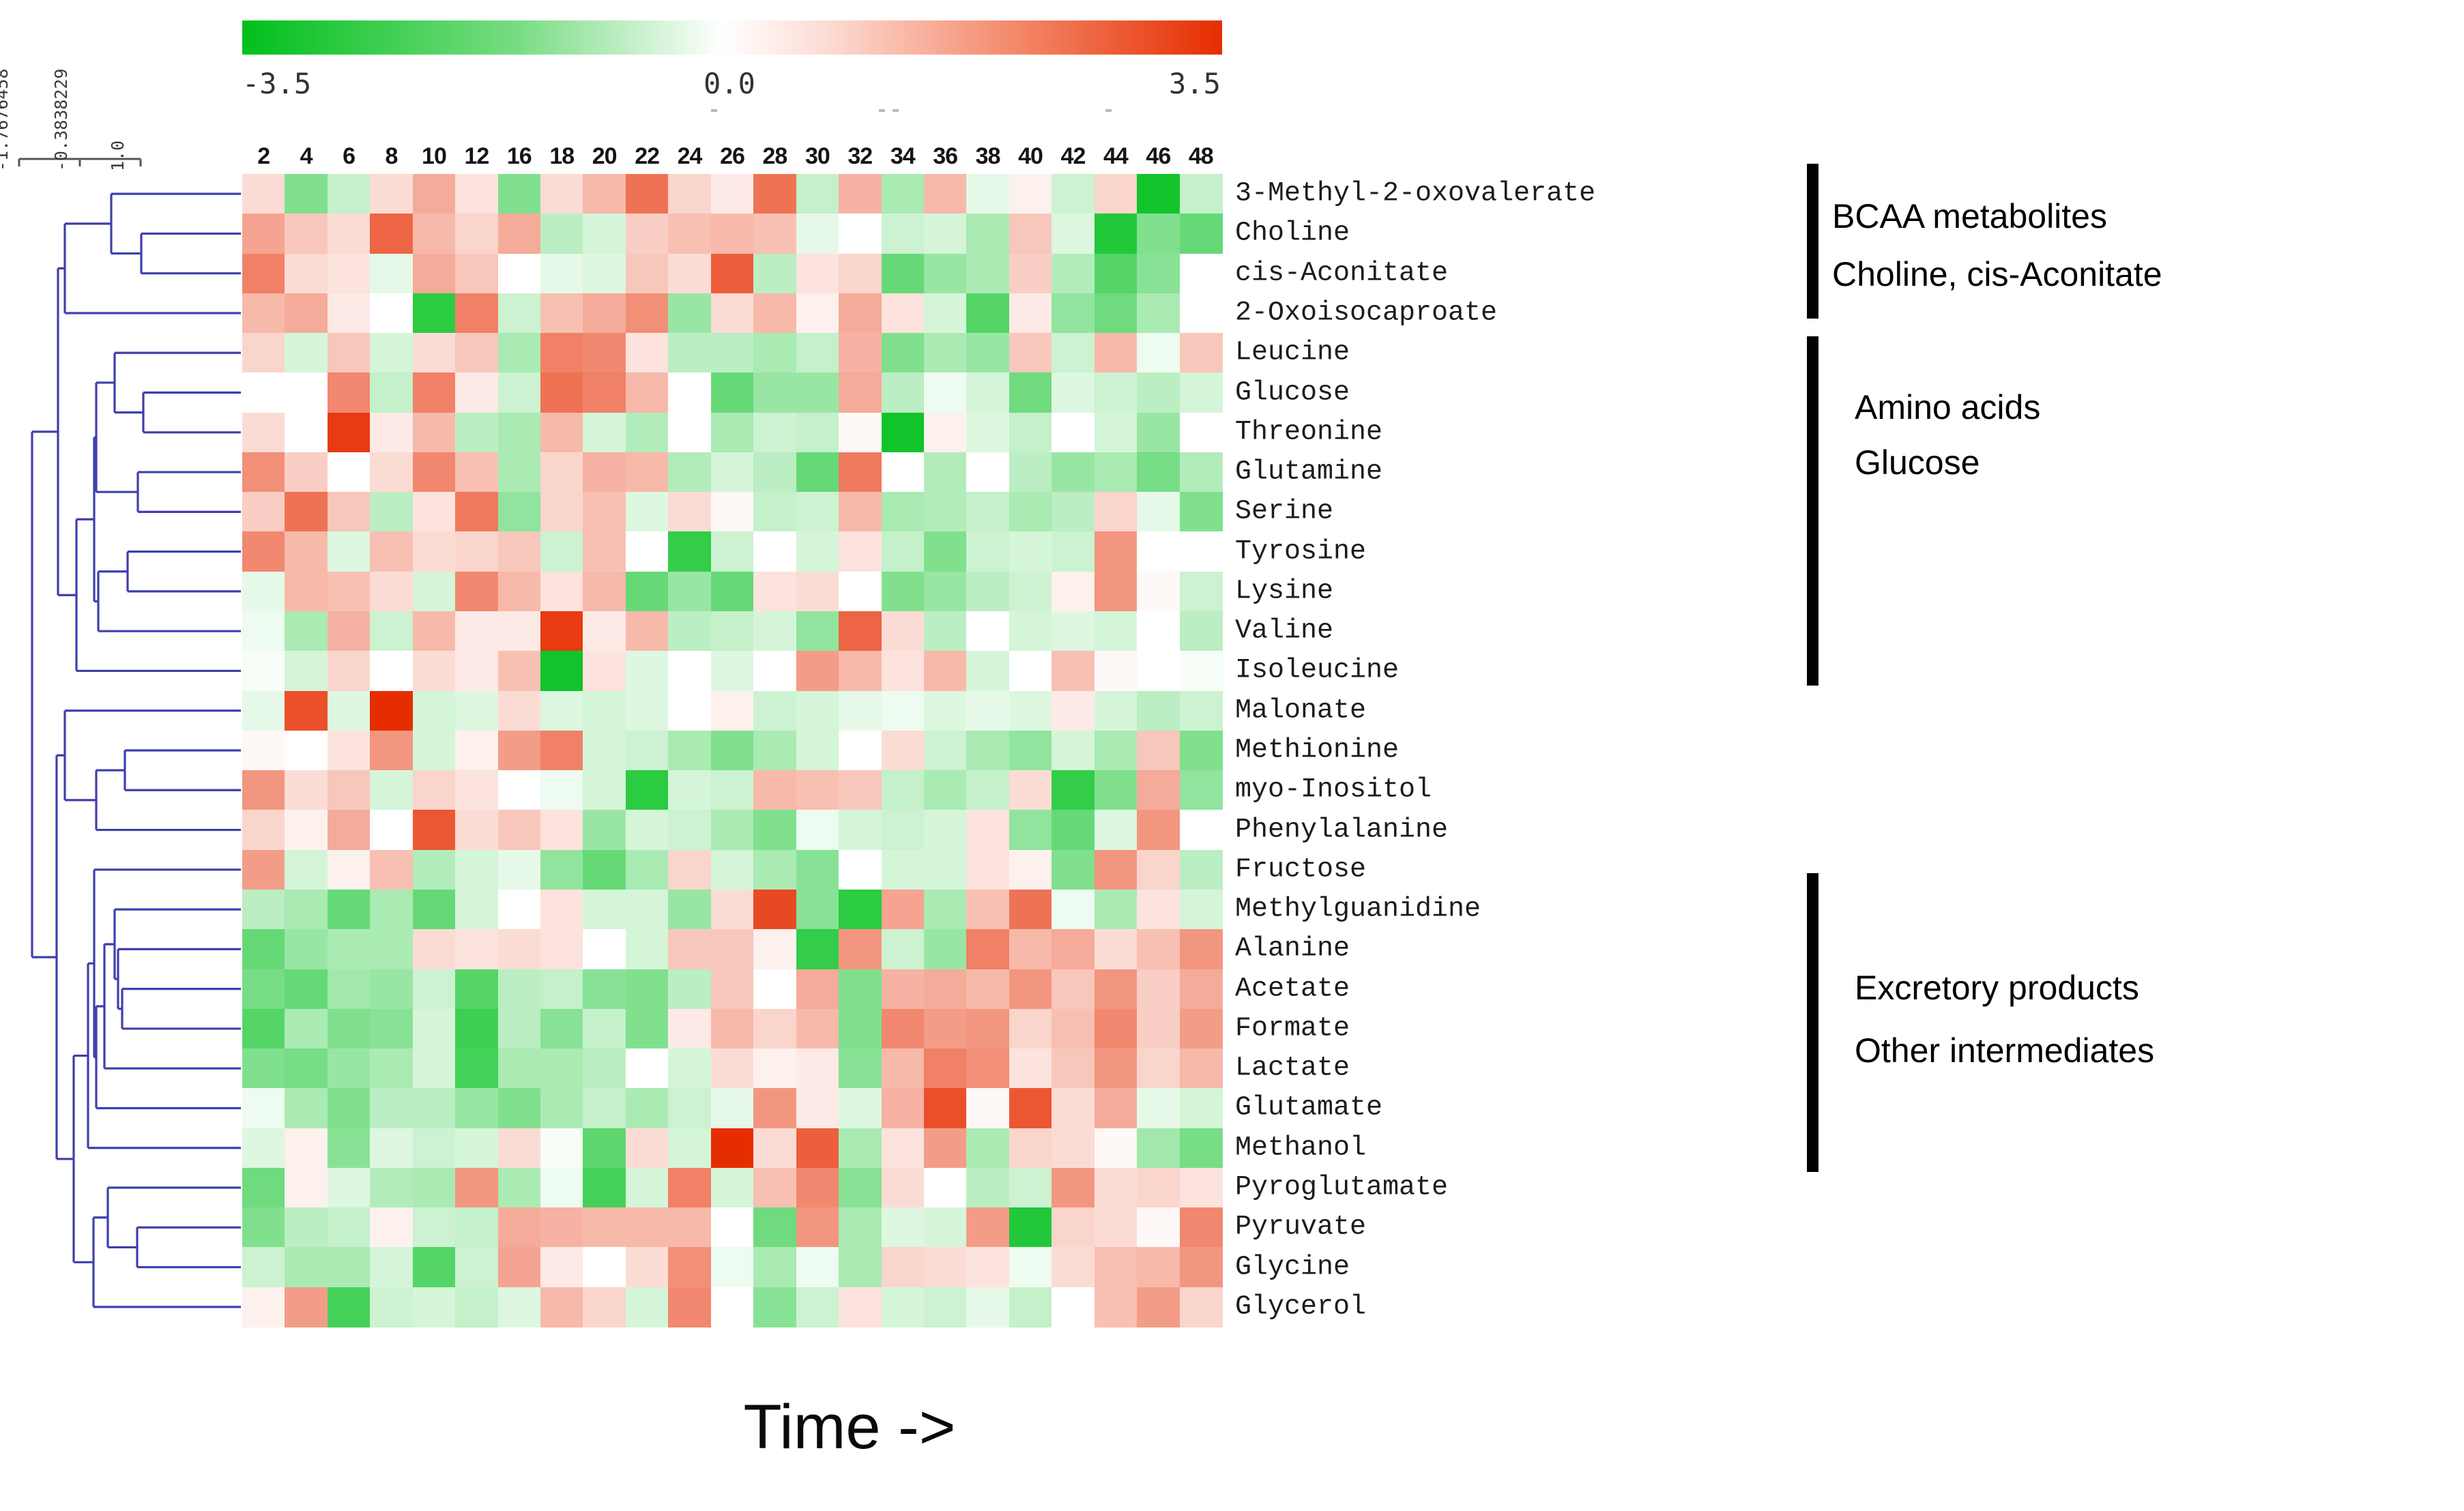 The height and width of the screenshot is (1511, 2464). Describe the element at coordinates (1292, 393) in the screenshot. I see `row-label: Glucose` at that location.